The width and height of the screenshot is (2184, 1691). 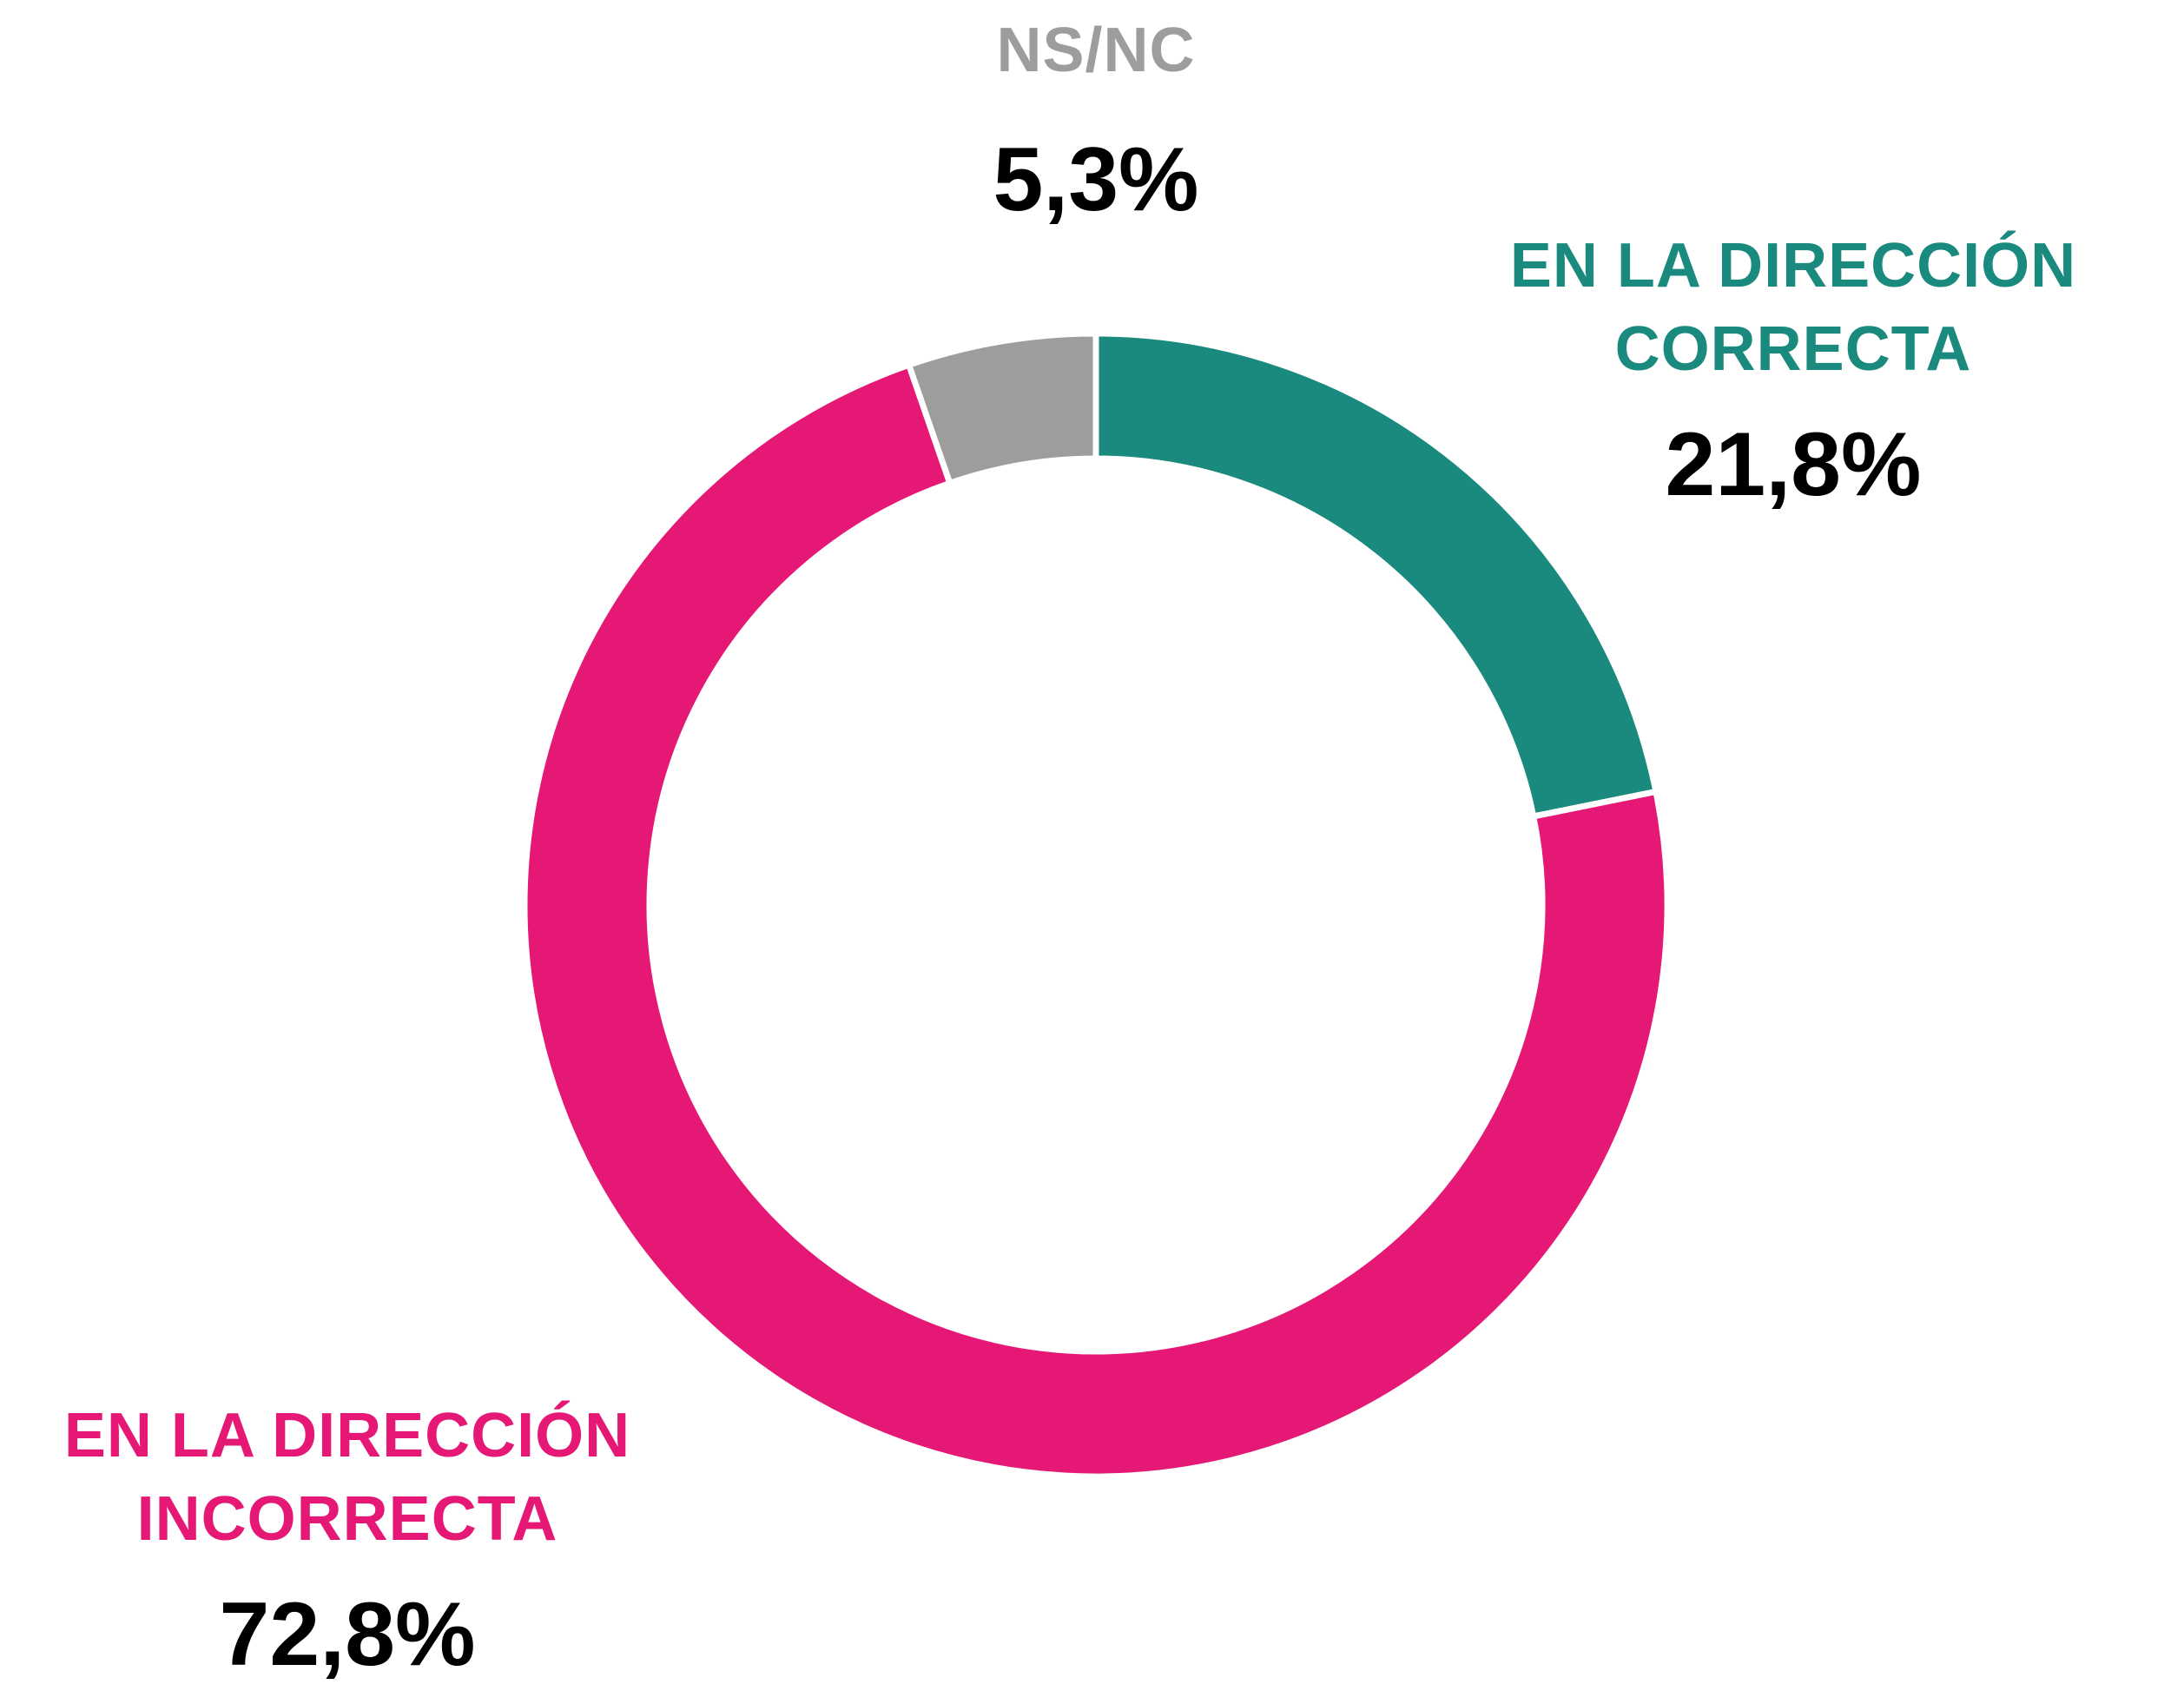 What do you see at coordinates (1793, 307) in the screenshot?
I see `category-label: EN LA DIRECCIÓN CORRECTA` at bounding box center [1793, 307].